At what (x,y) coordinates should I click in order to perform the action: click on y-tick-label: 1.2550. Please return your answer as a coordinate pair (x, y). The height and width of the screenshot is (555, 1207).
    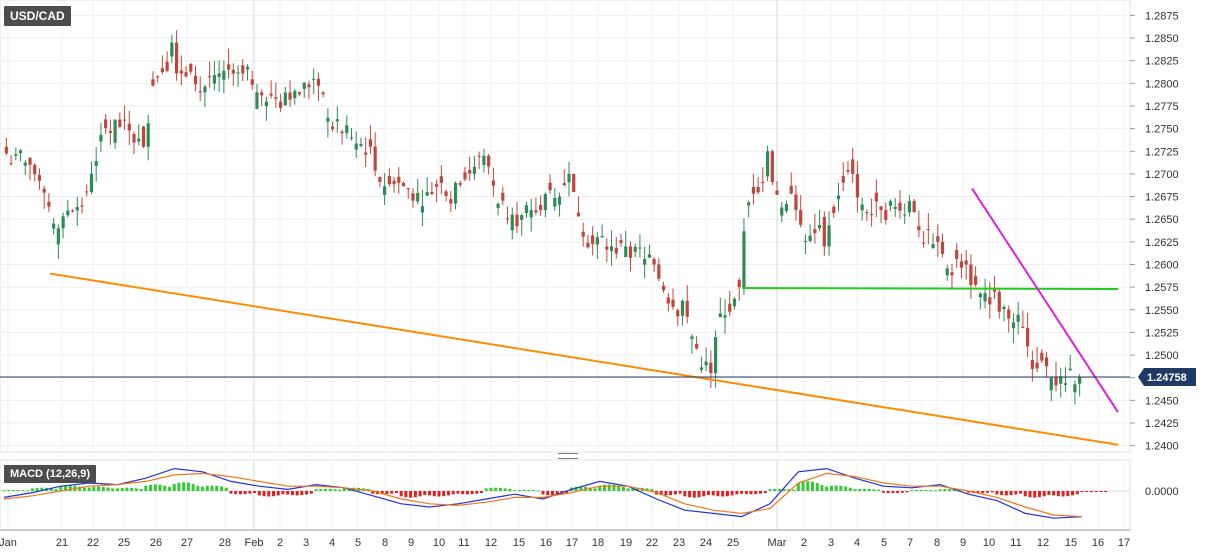
    Looking at the image, I should click on (1162, 311).